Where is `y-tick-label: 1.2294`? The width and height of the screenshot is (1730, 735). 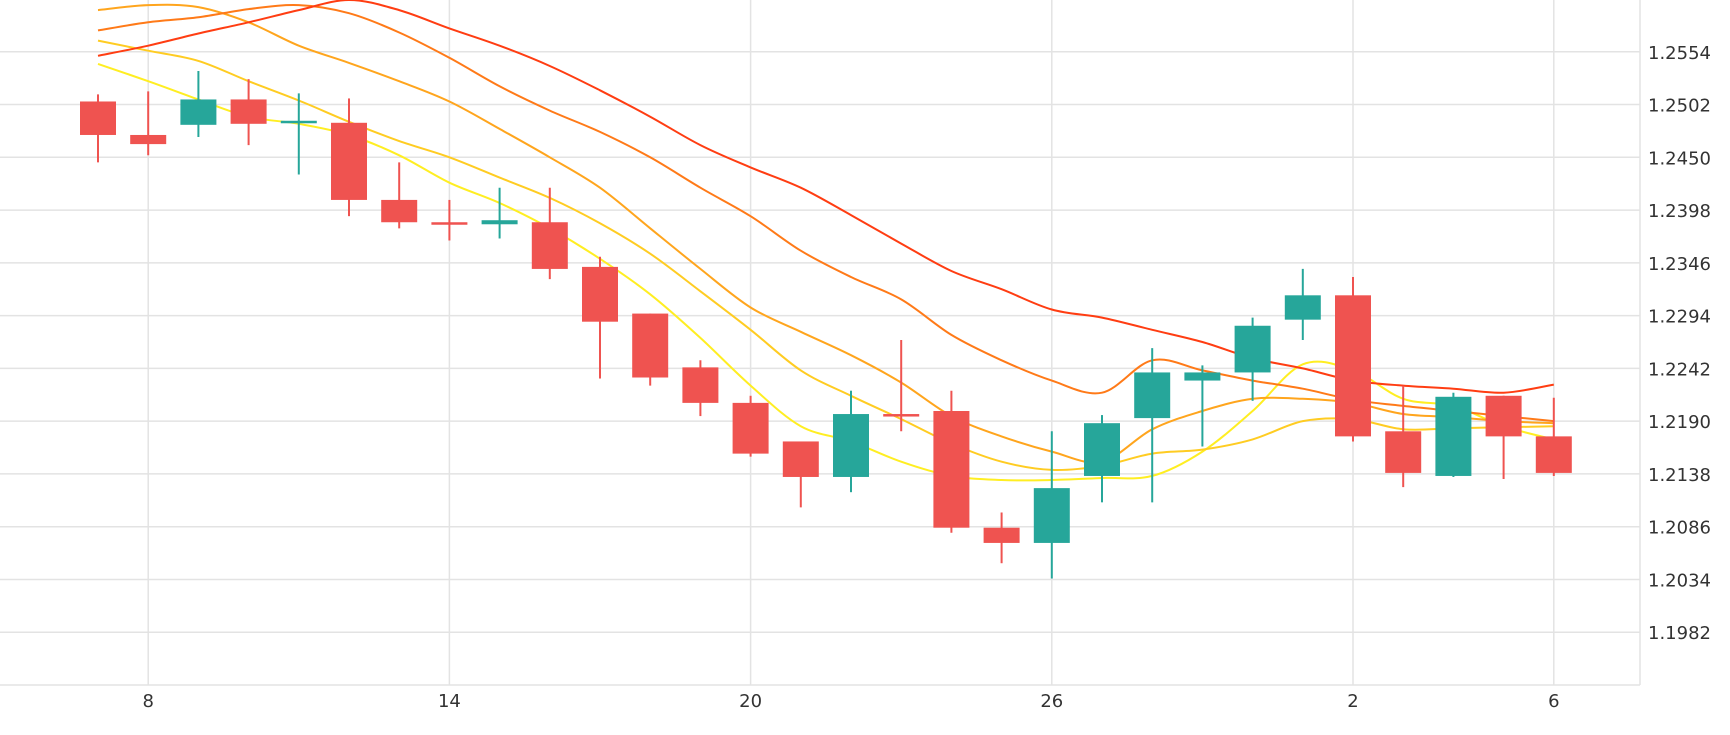
y-tick-label: 1.2294 is located at coordinates (1679, 317).